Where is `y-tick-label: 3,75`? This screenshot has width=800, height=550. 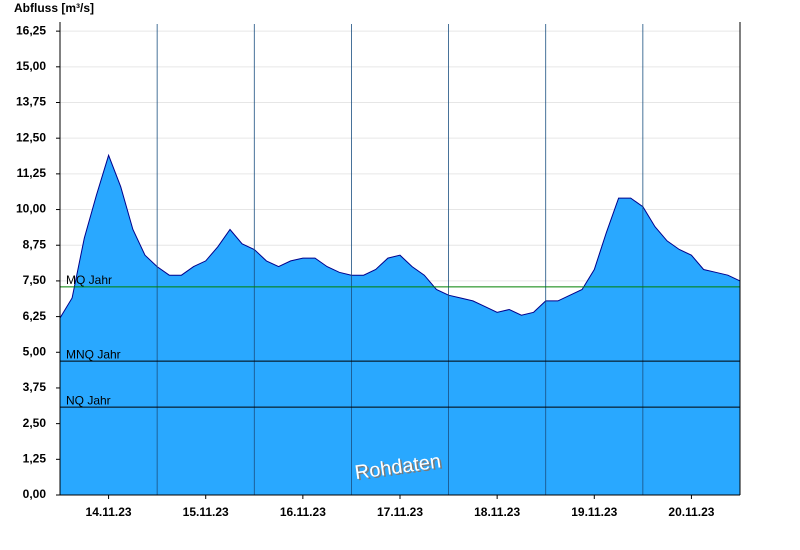 y-tick-label: 3,75 is located at coordinates (35, 387).